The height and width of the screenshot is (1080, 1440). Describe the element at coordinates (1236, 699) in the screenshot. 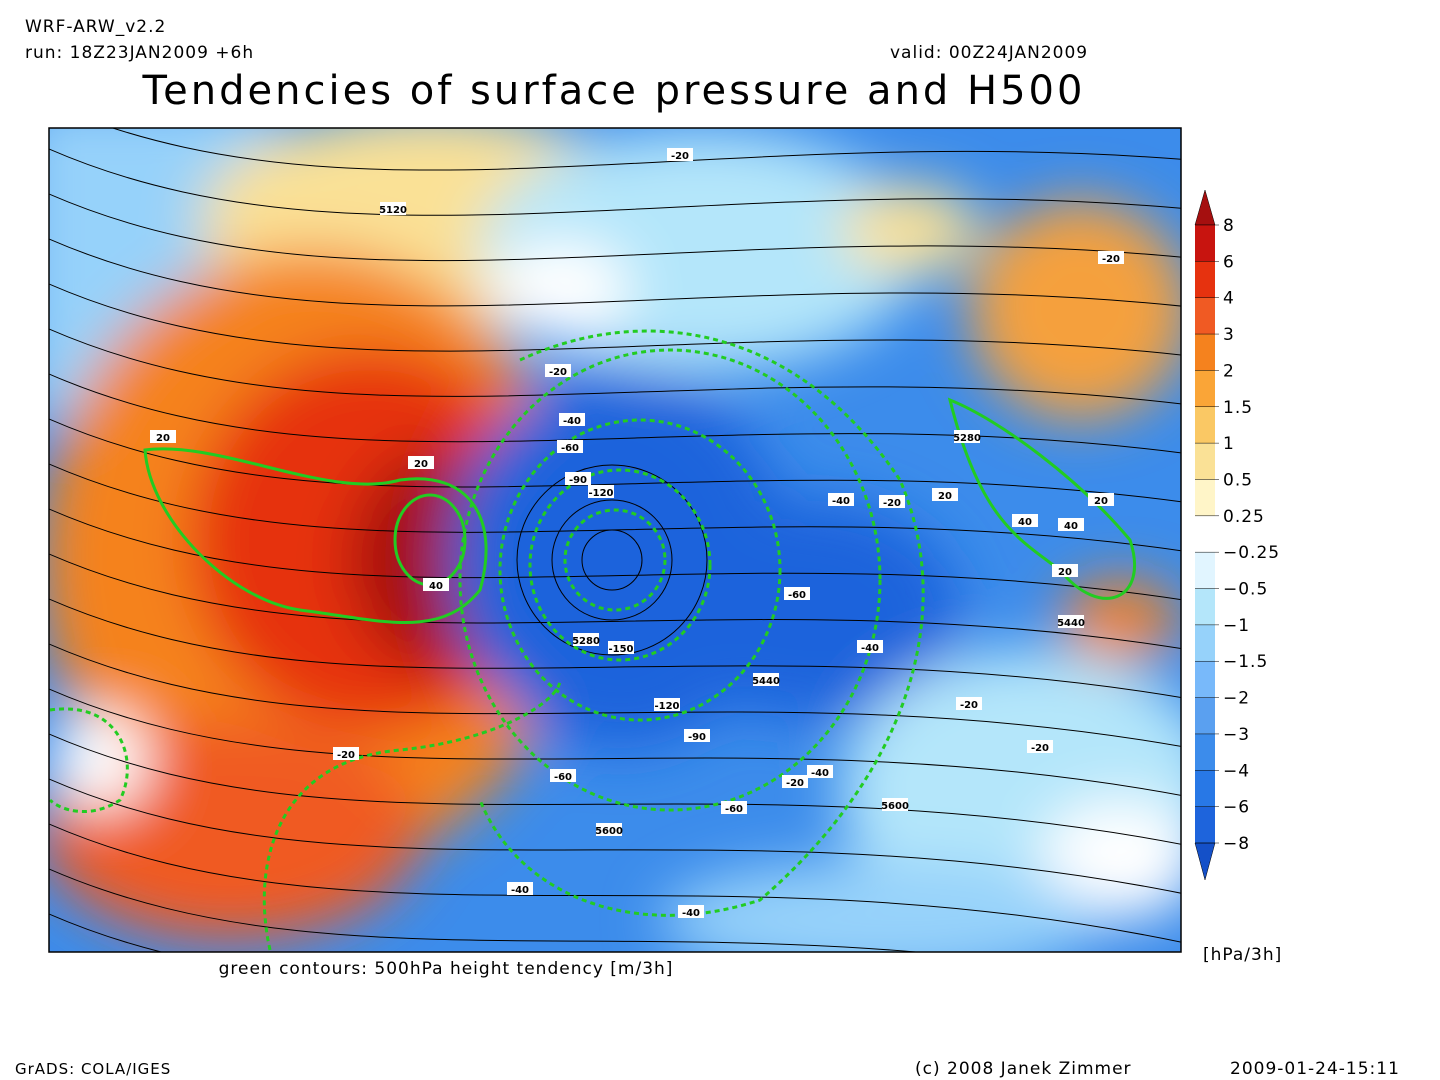

I see `colorbar-label: −2` at that location.